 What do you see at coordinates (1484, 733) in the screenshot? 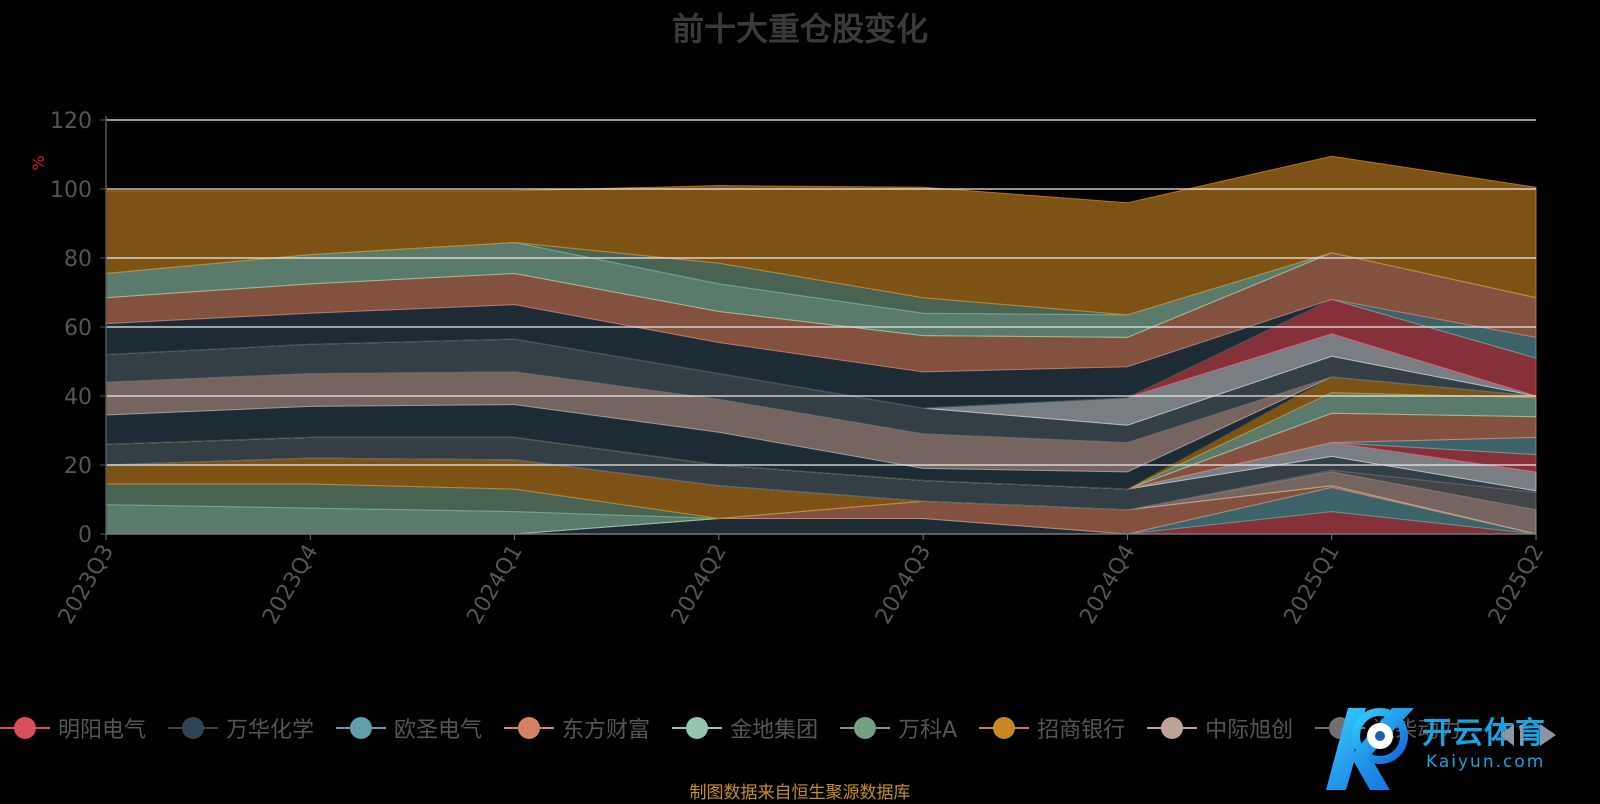
I see `logo-name: 开云体育` at bounding box center [1484, 733].